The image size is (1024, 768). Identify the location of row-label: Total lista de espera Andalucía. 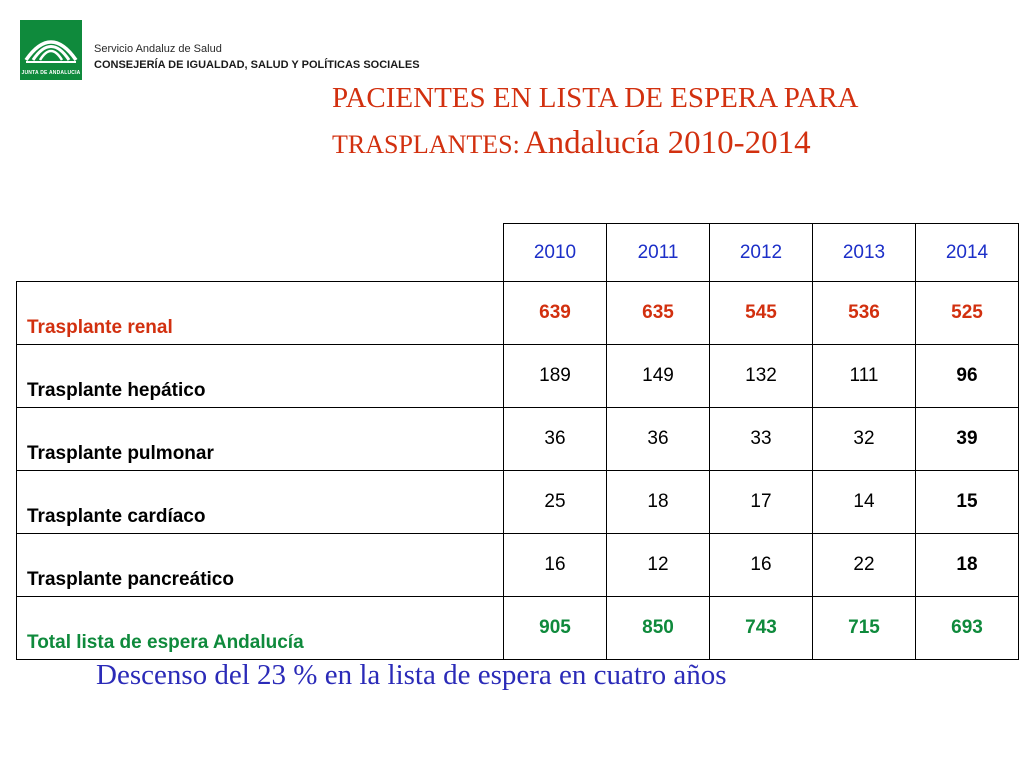
(260, 628).